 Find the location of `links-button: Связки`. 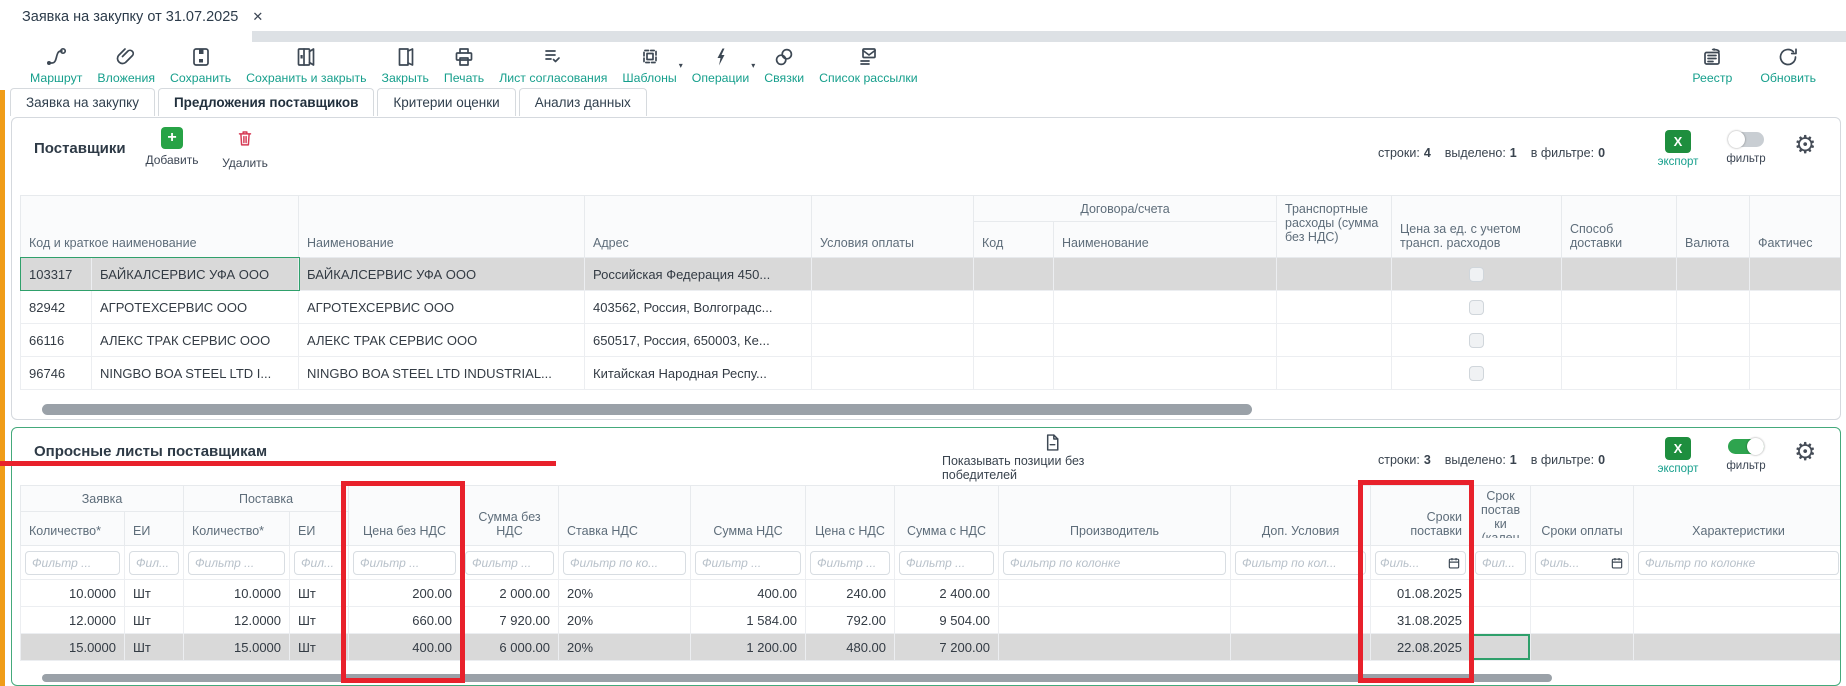

links-button: Связки is located at coordinates (784, 65).